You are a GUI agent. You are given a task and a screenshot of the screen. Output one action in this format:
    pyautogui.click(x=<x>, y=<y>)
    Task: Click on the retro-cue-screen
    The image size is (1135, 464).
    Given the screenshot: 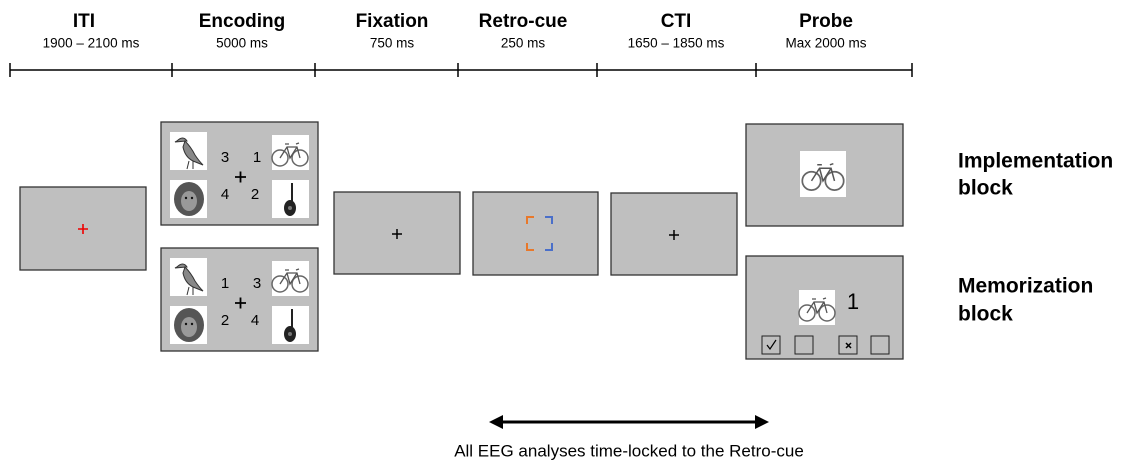 What is the action you would take?
    pyautogui.click(x=535, y=233)
    